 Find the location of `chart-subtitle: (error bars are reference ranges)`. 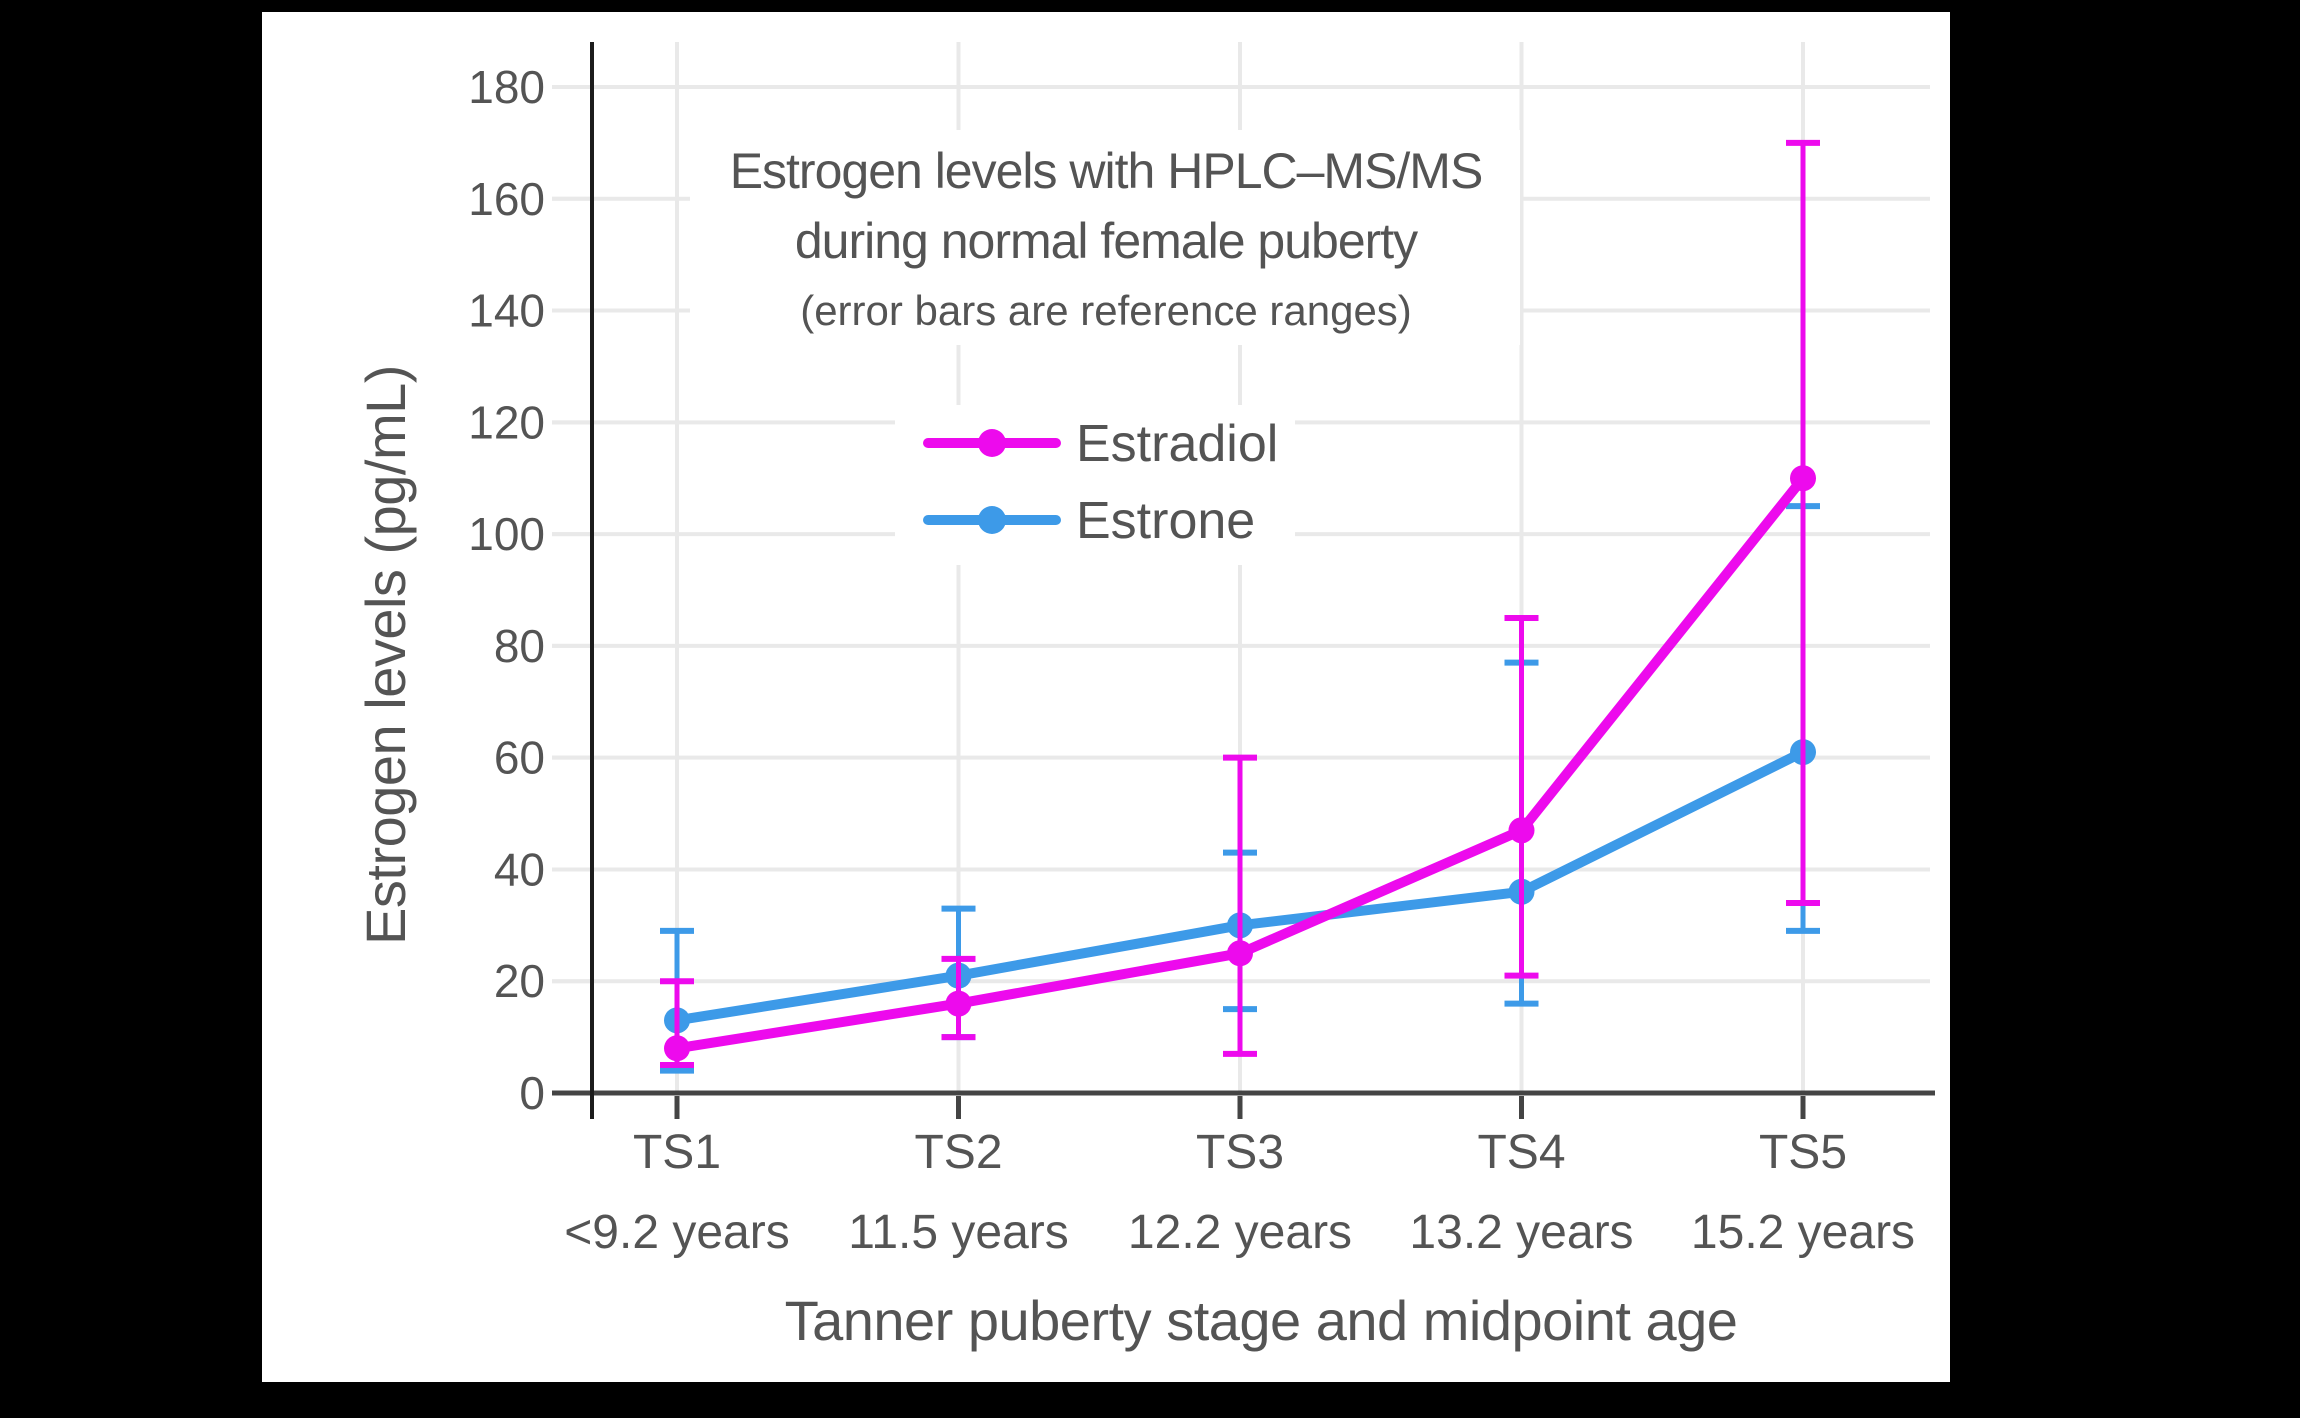

chart-subtitle: (error bars are reference ranges) is located at coordinates (1106, 310).